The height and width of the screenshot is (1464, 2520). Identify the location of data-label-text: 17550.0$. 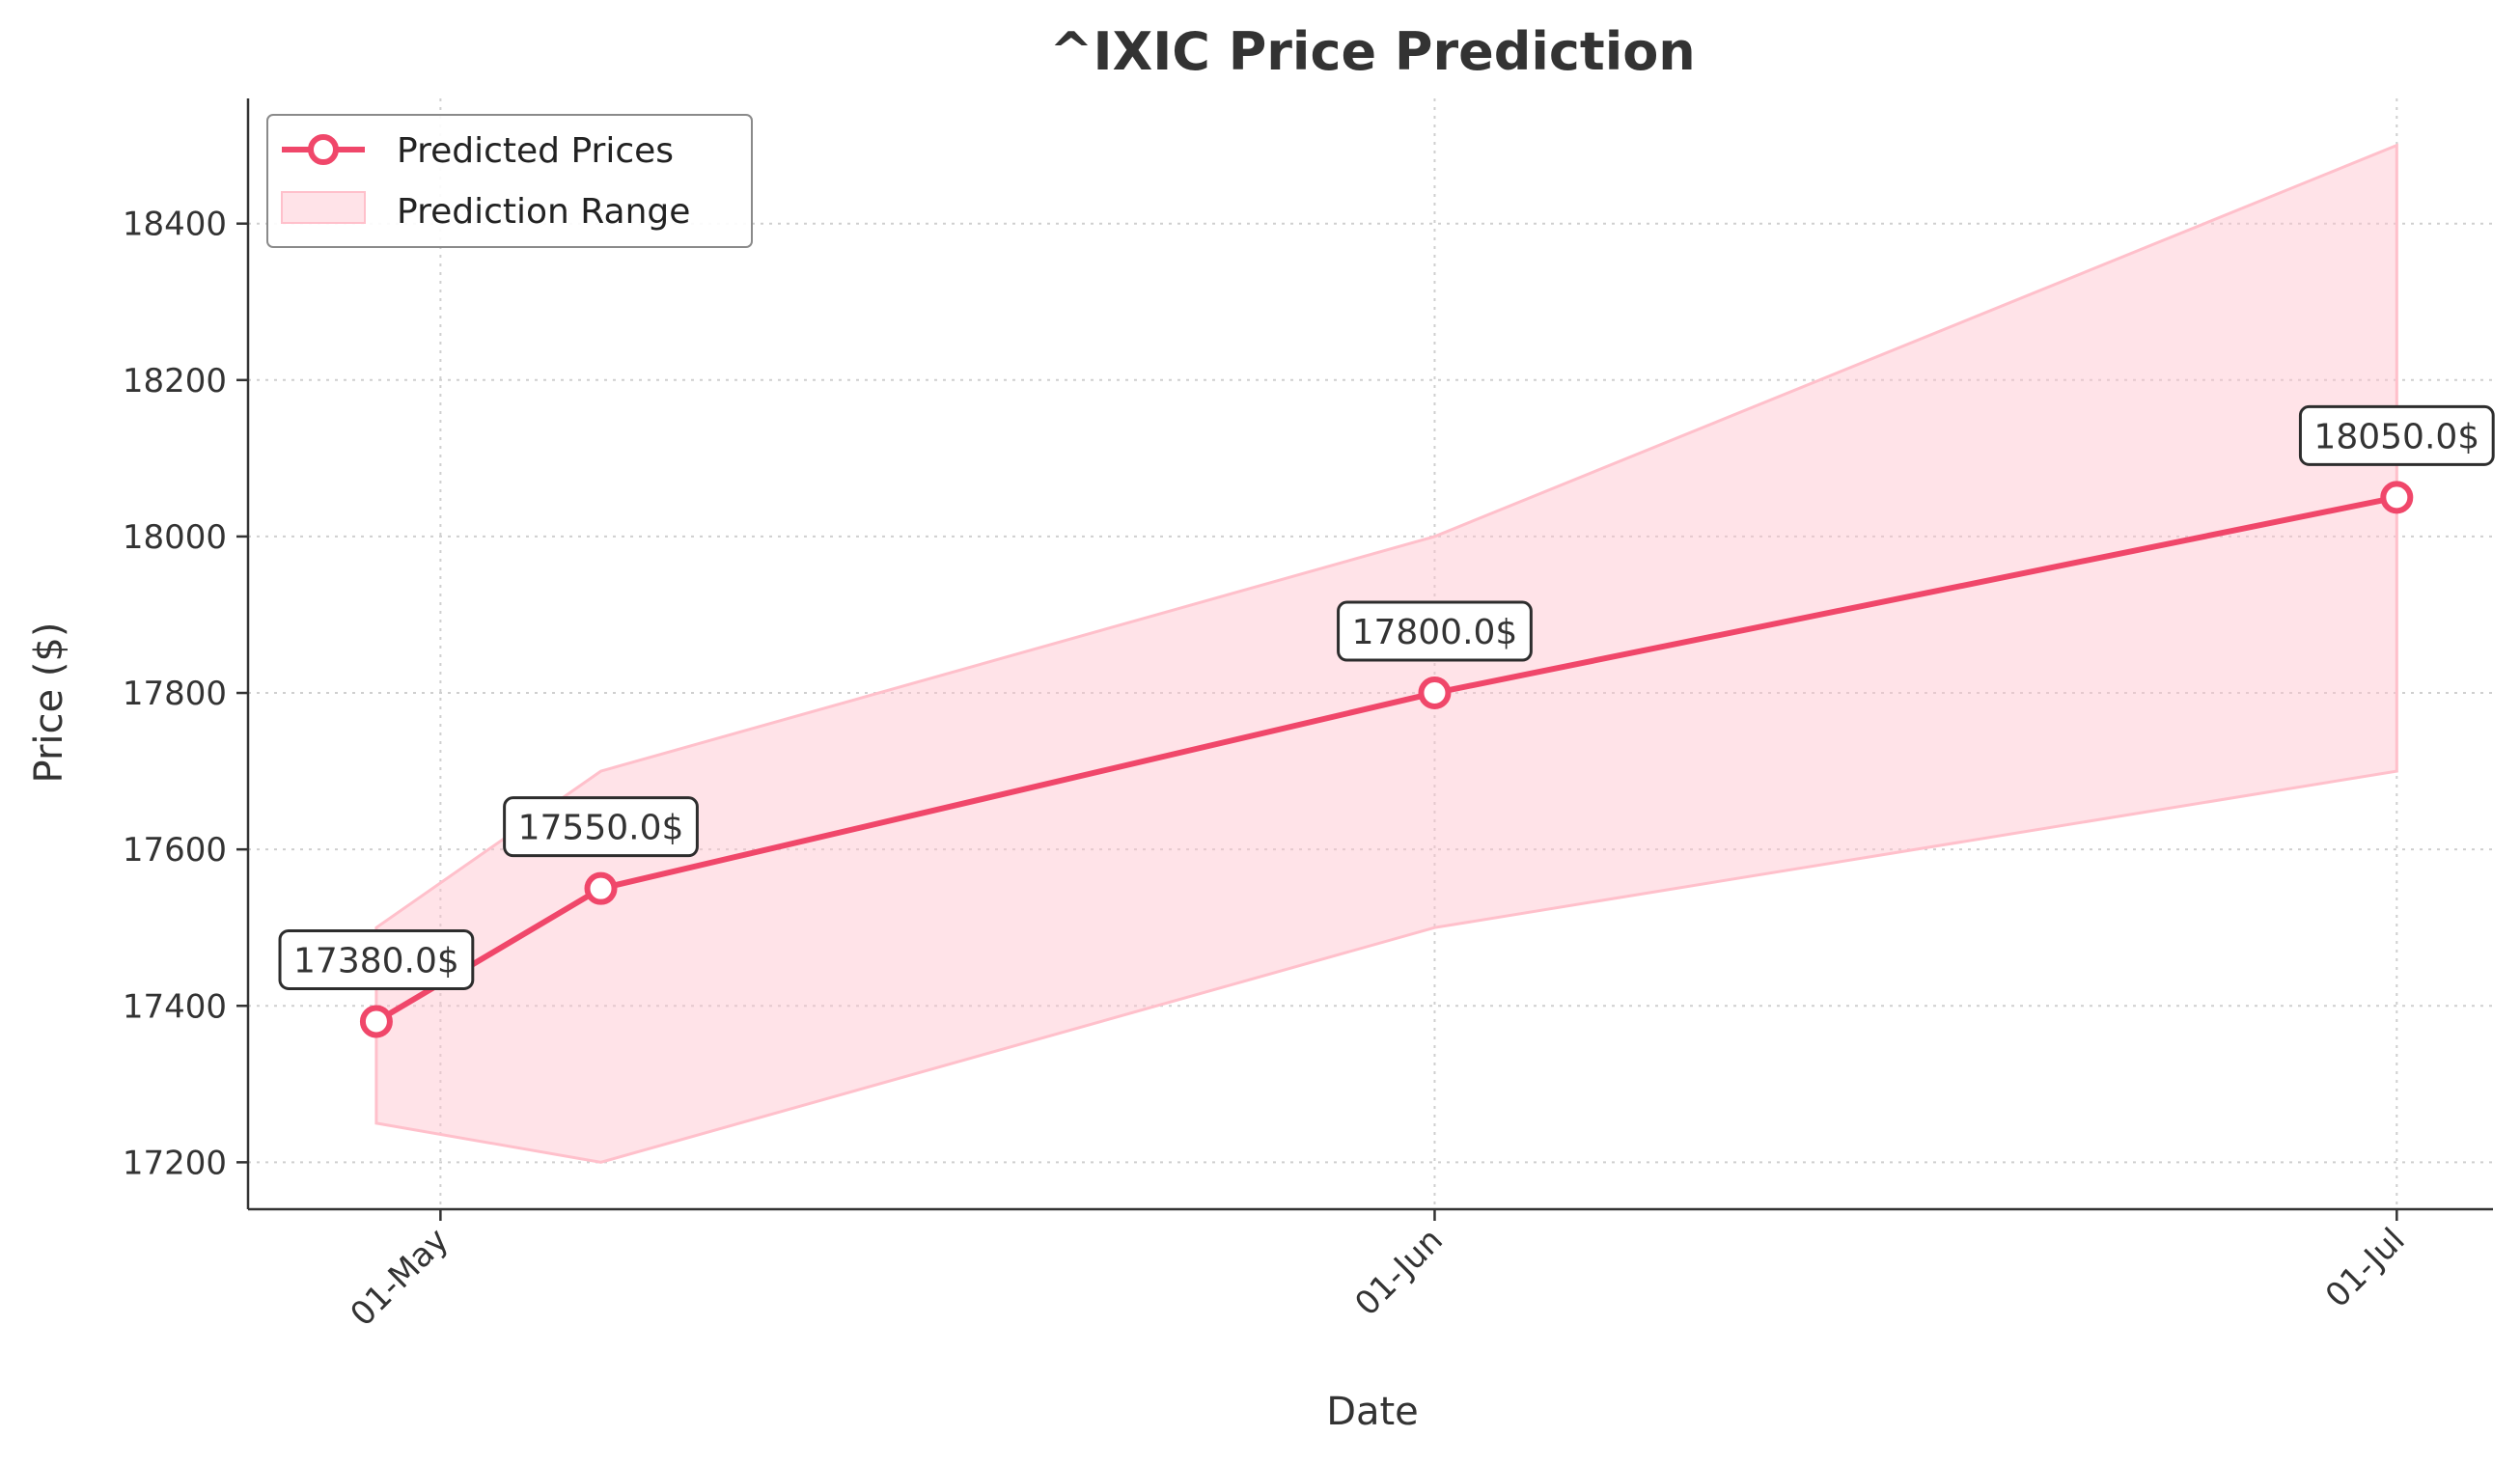
(601, 828).